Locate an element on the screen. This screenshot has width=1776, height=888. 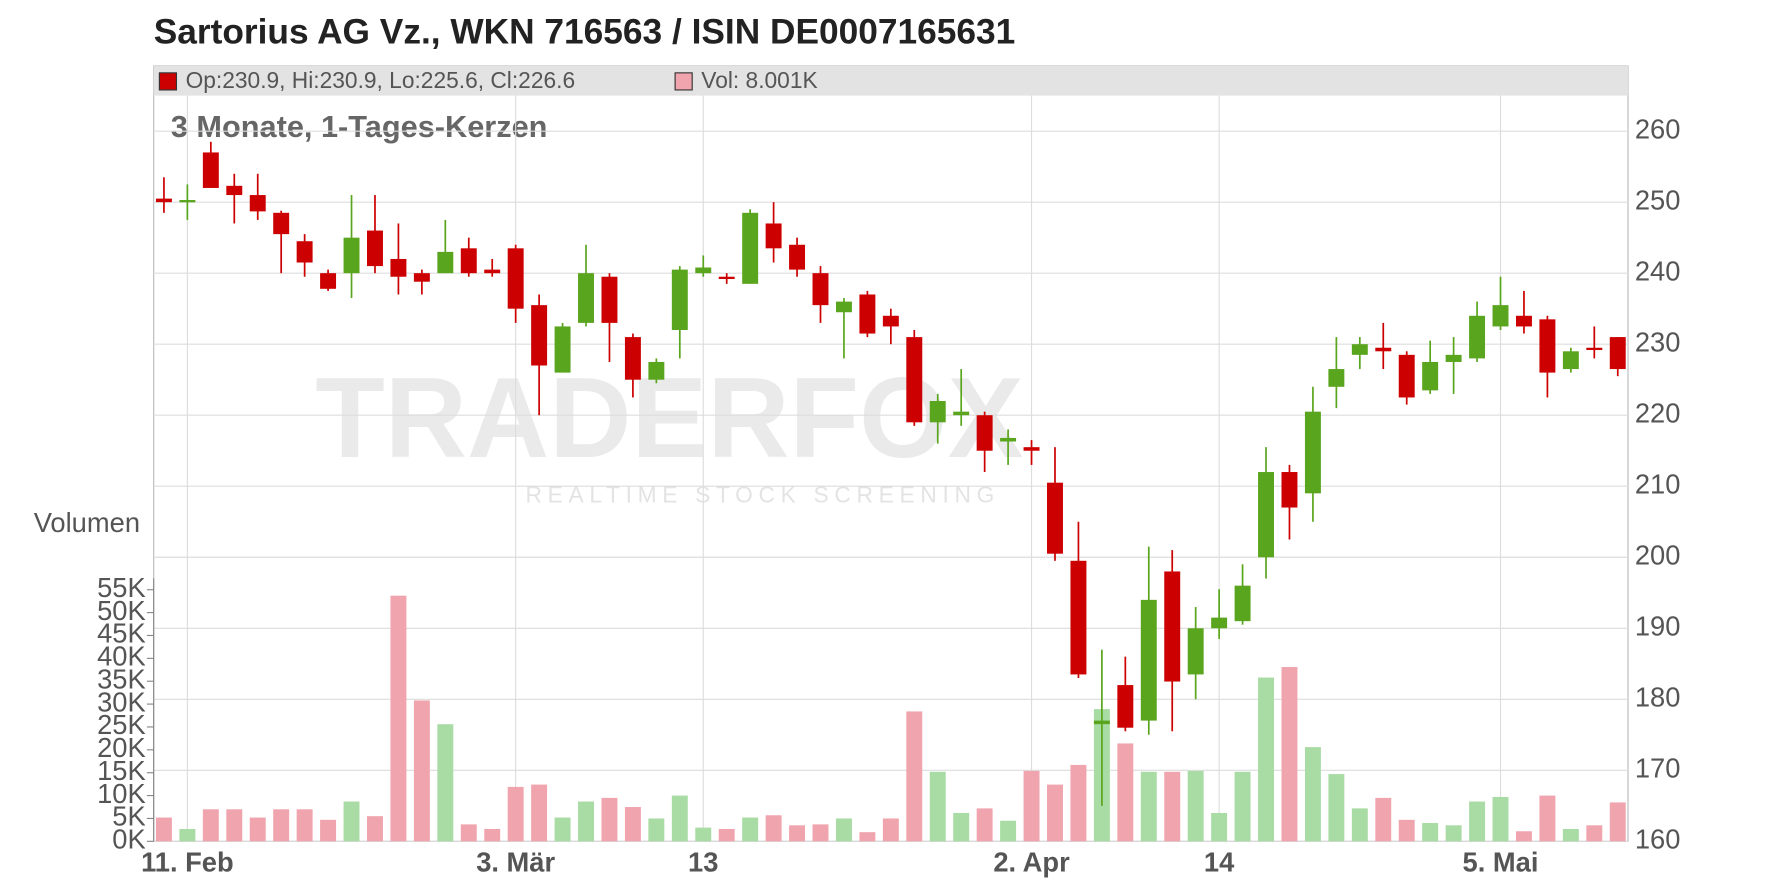
x-tick-label: 11. Feb is located at coordinates (187, 861).